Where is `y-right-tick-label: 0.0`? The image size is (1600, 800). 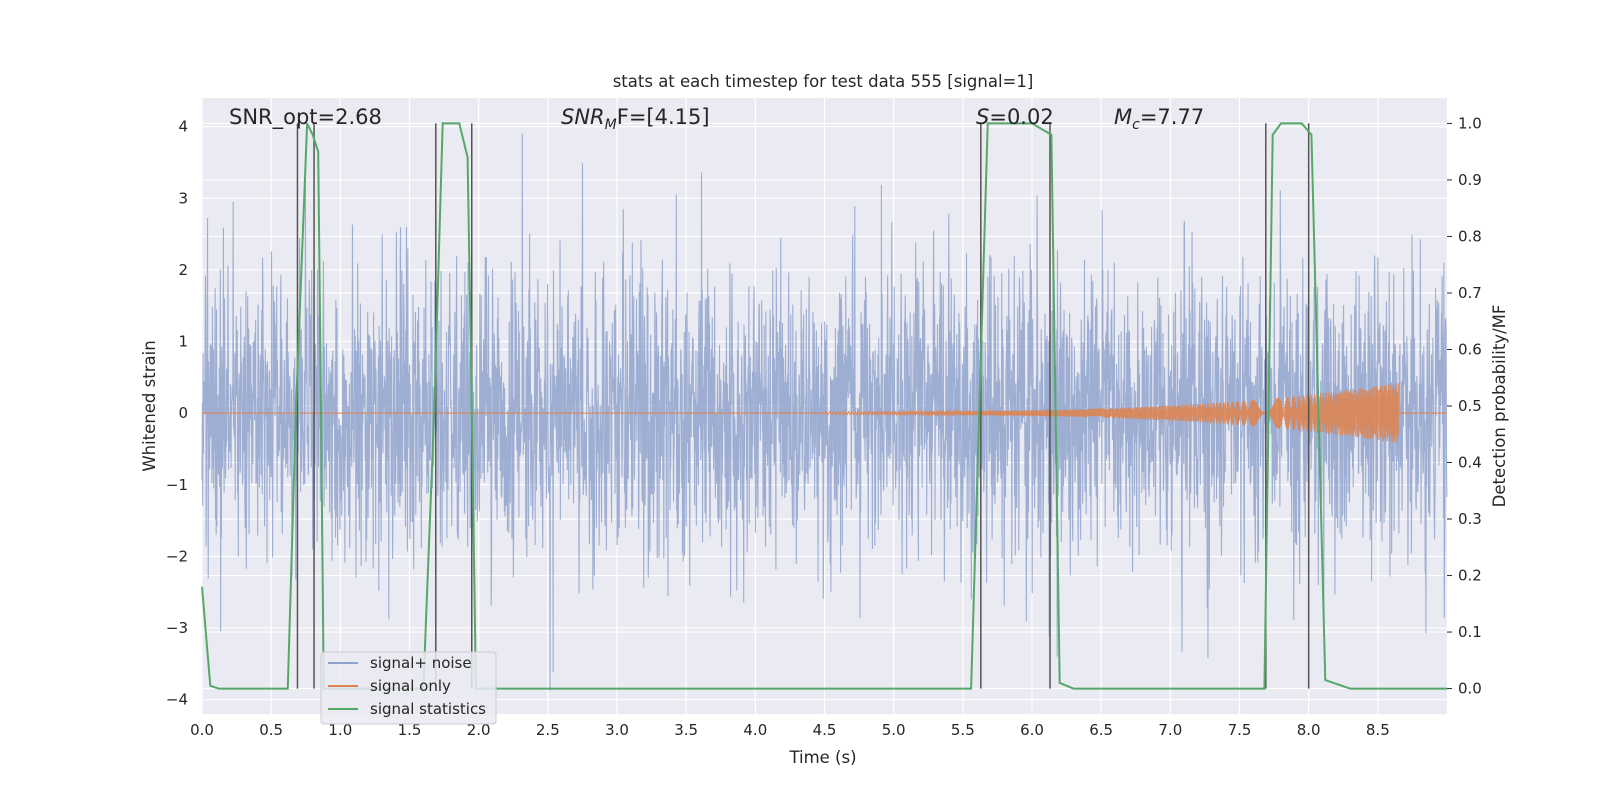 y-right-tick-label: 0.0 is located at coordinates (1470, 689).